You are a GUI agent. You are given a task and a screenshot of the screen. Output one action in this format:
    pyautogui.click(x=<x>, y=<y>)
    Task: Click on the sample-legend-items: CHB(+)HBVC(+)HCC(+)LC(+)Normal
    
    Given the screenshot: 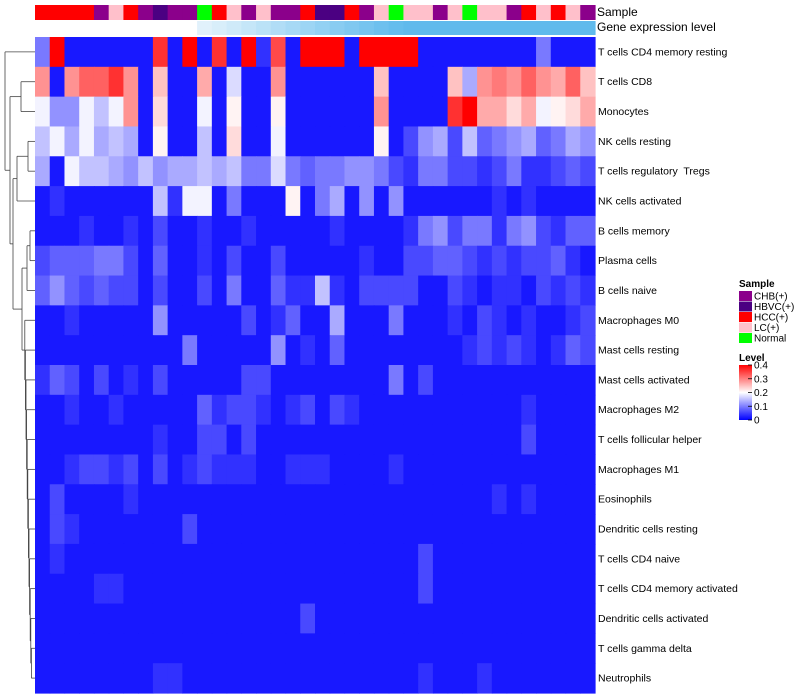 What is the action you would take?
    pyautogui.click(x=766, y=318)
    